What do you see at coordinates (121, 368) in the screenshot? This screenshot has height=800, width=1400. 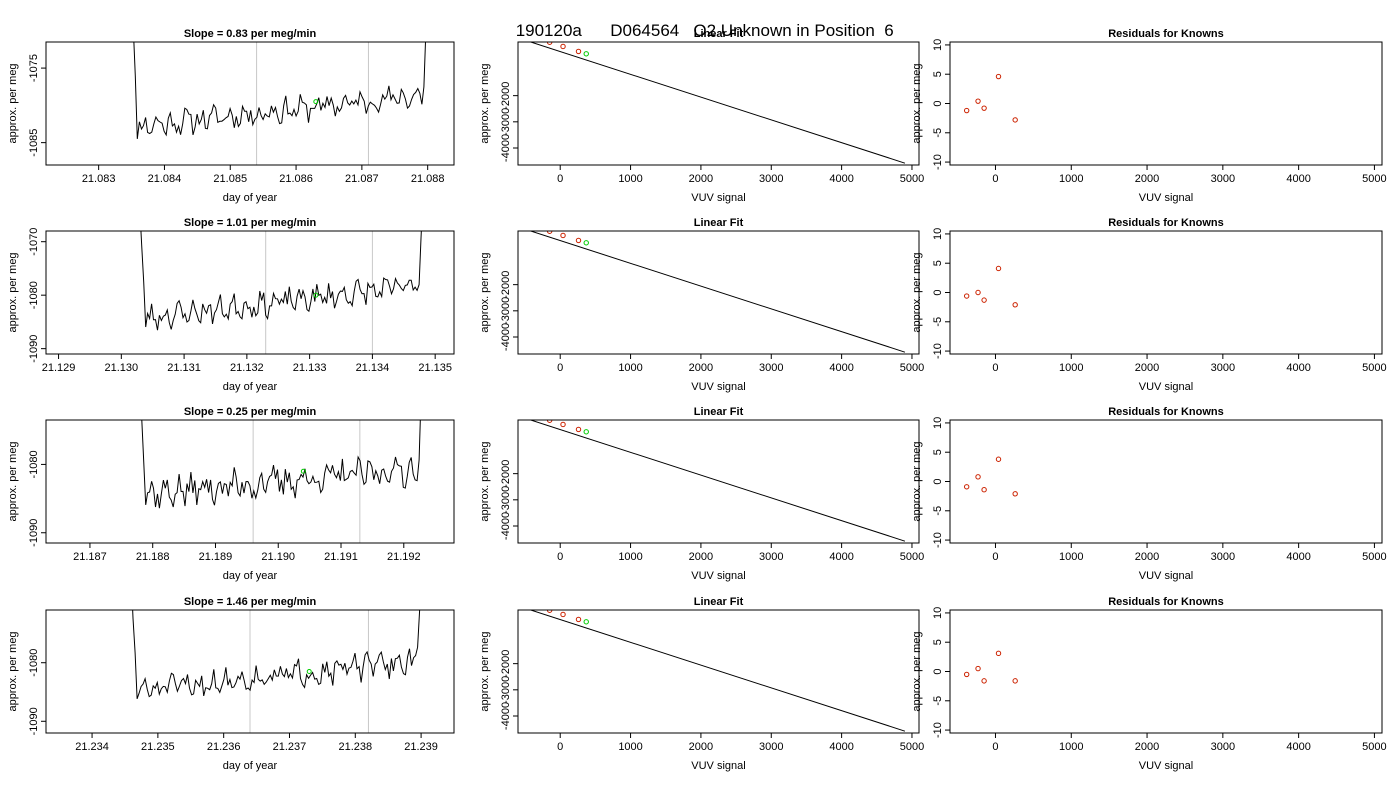 I see `x-tick-label: 21.130` at bounding box center [121, 368].